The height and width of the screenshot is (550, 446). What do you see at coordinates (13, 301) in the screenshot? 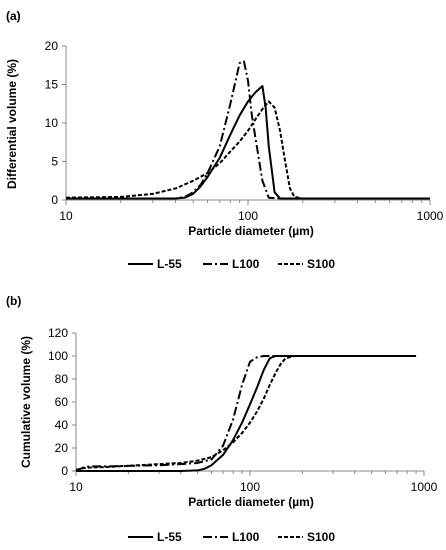
I see `panel-label: (b)` at bounding box center [13, 301].